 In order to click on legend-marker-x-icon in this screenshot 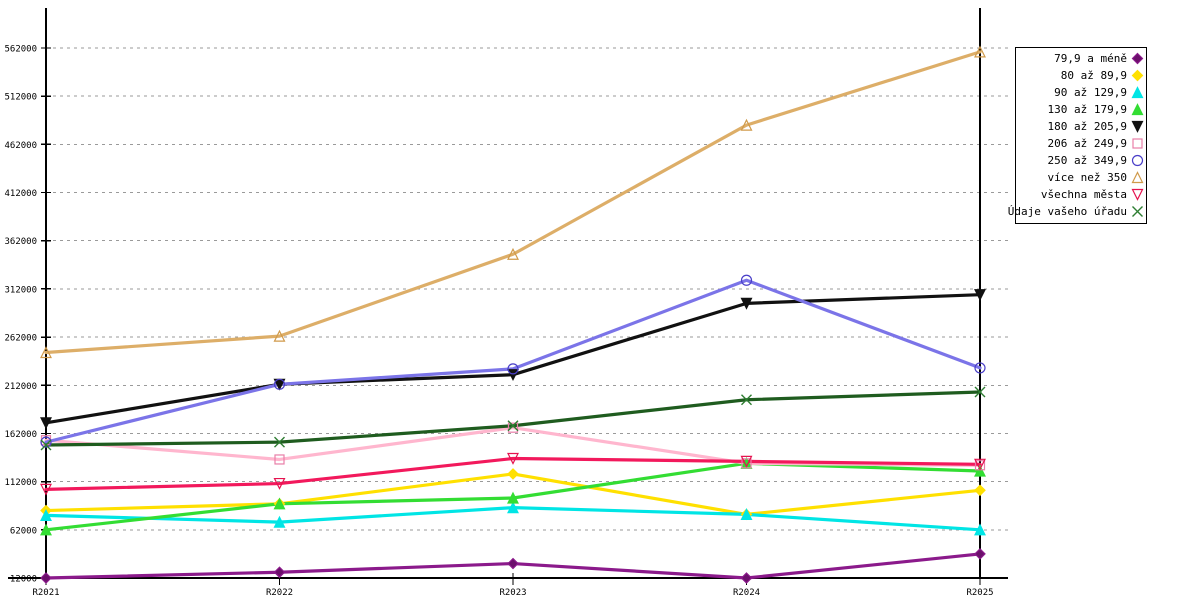, I will do `click(1137, 211)`.